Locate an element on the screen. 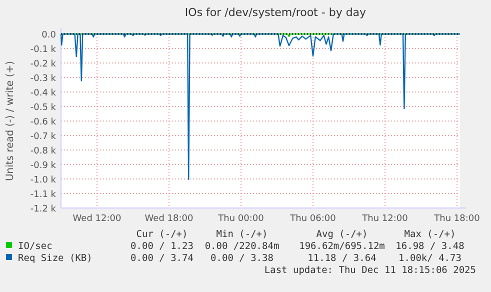 The width and height of the screenshot is (491, 292). x-tick-label: Thu 18:00 is located at coordinates (456, 219).